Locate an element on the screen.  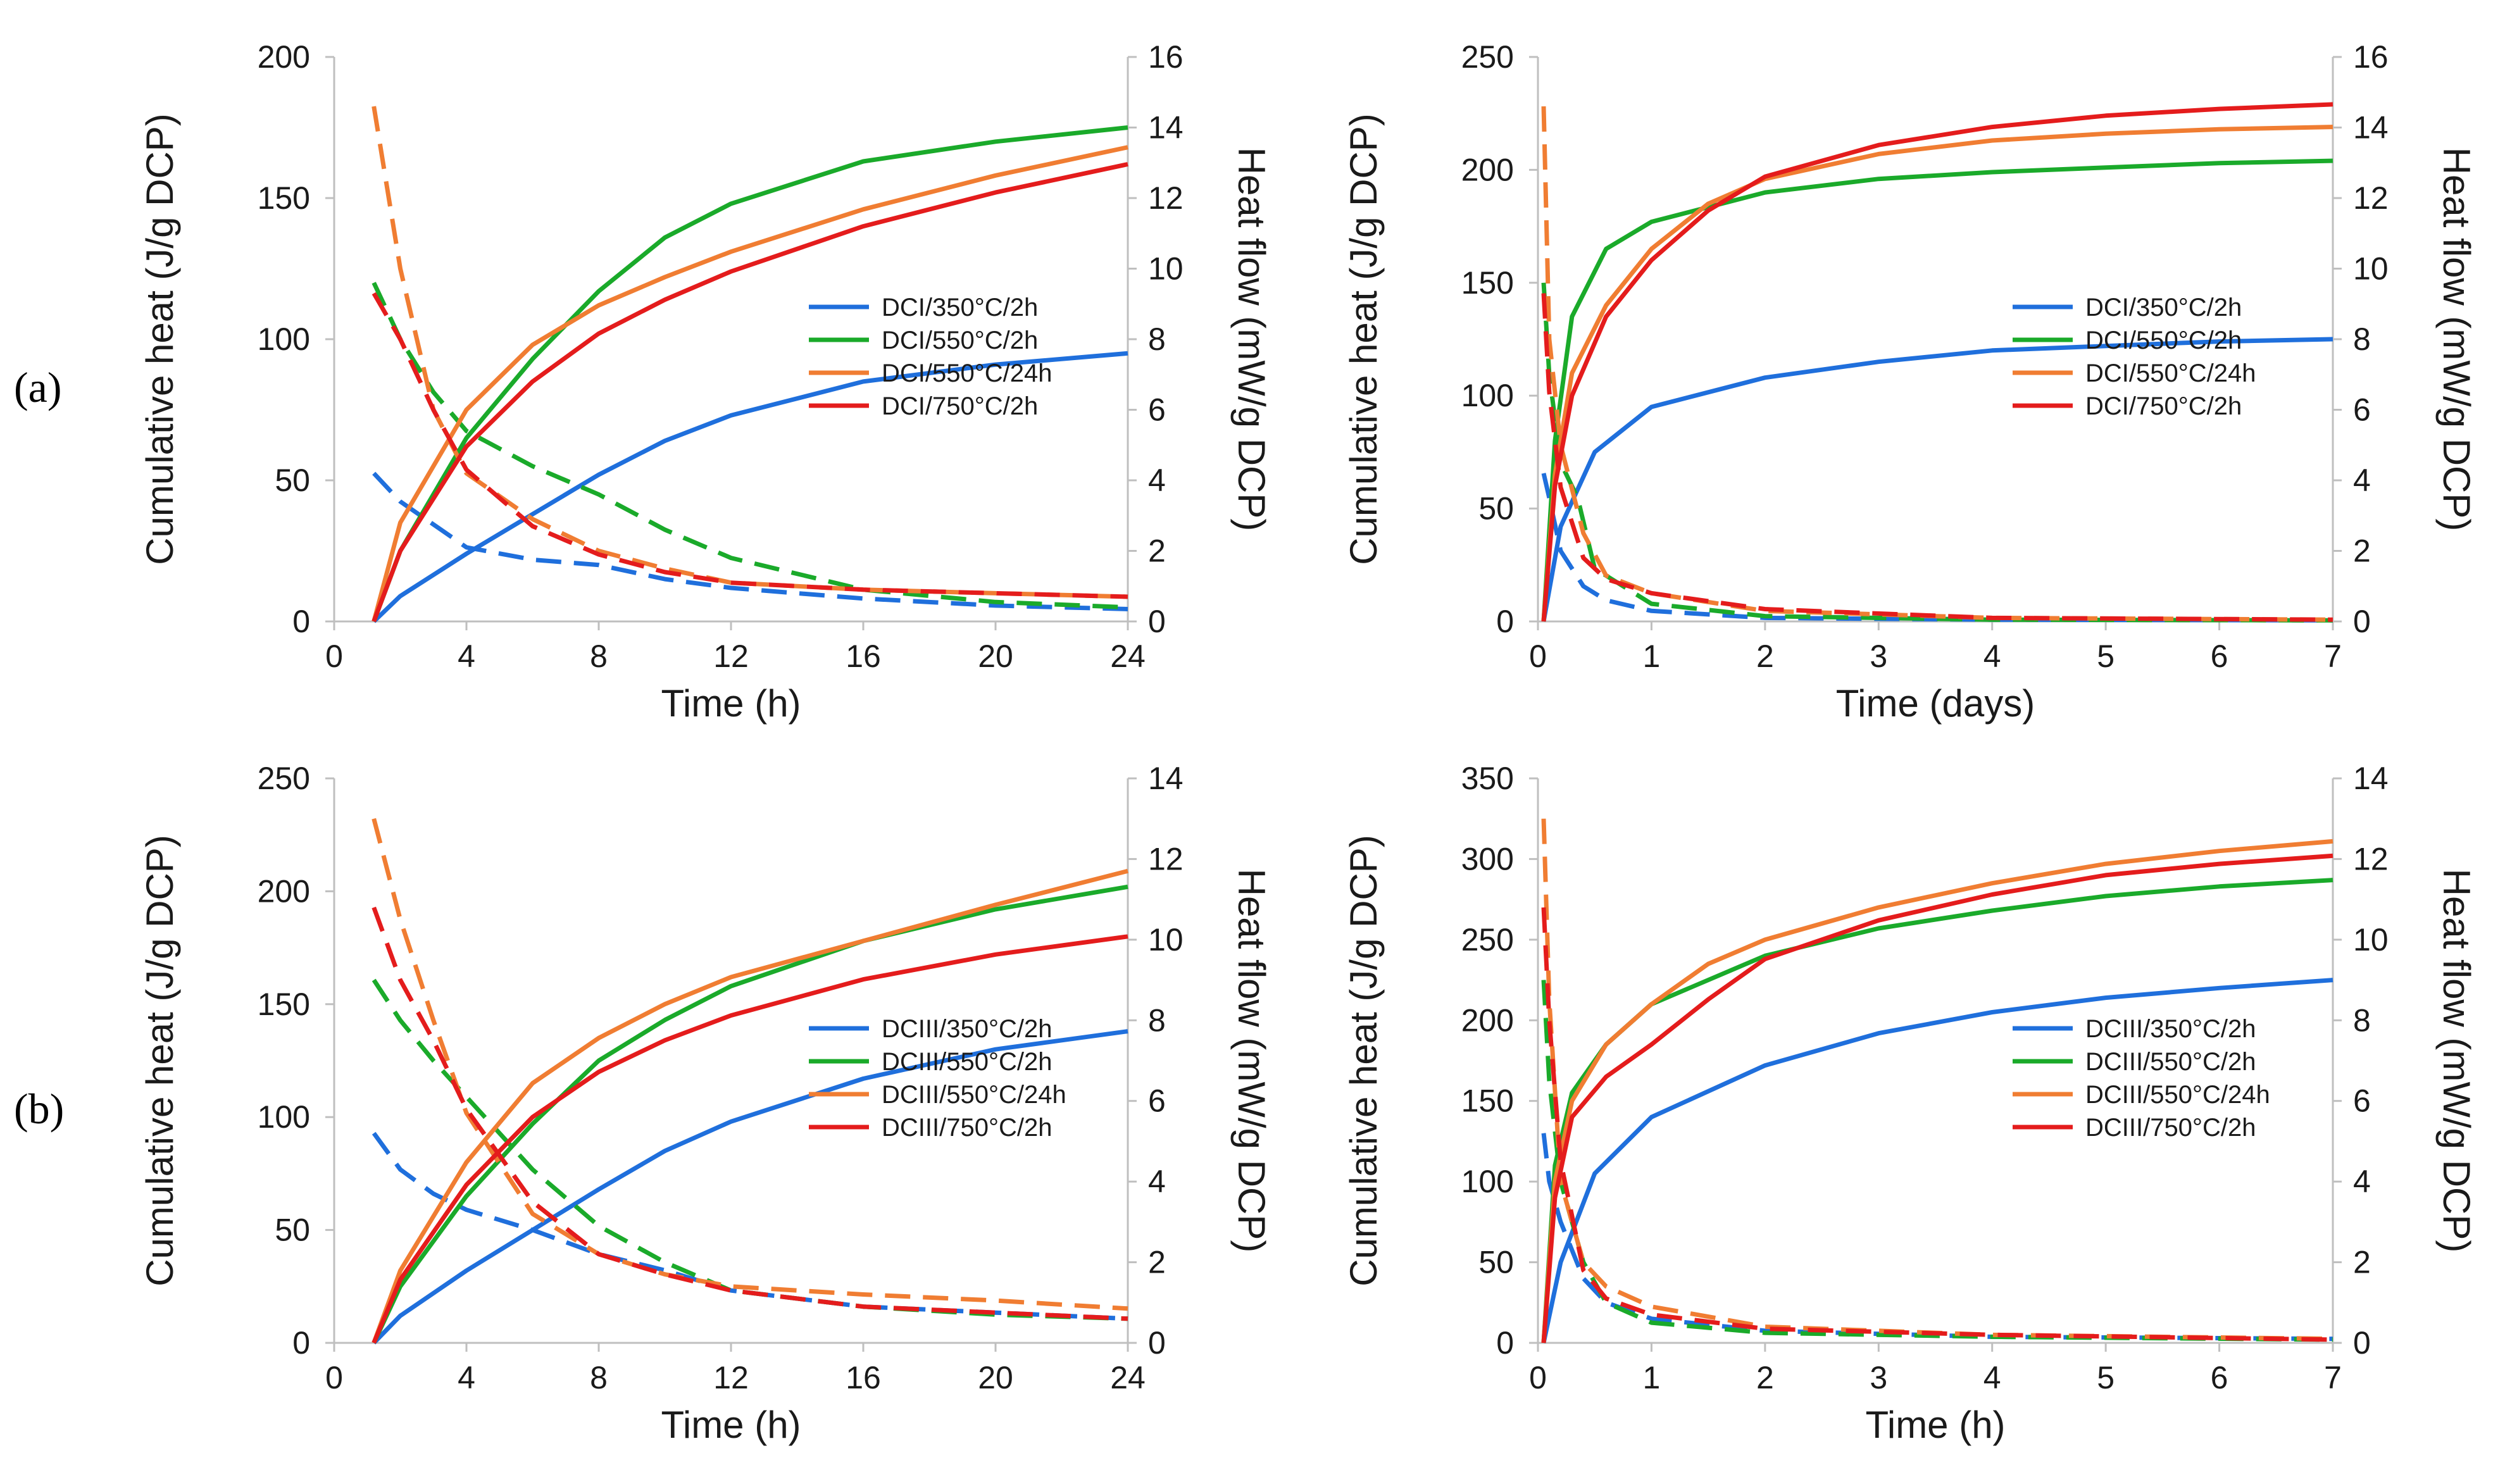
x-axis-title: Time (days) is located at coordinates (1935, 703).